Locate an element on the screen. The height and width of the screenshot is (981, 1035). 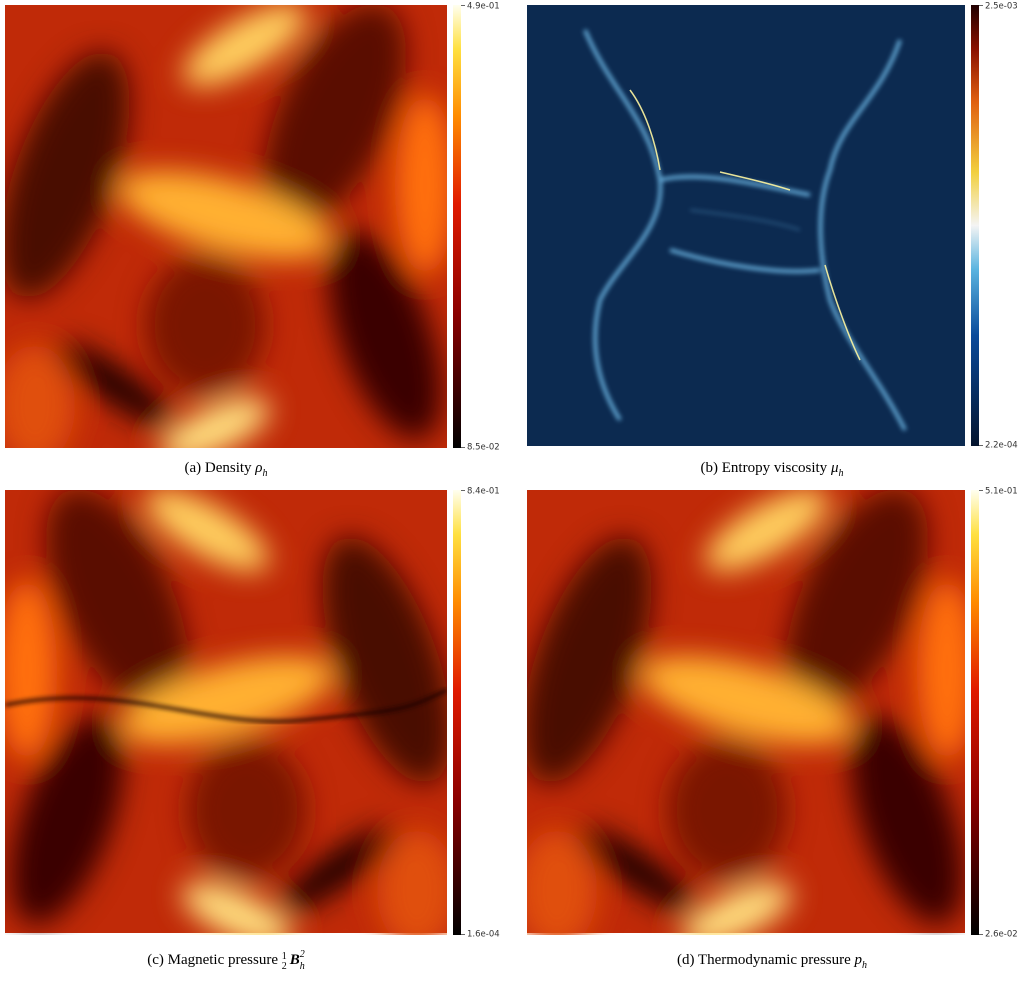
caption-text: (d) Thermodynamic pressure is located at coordinates (764, 960).